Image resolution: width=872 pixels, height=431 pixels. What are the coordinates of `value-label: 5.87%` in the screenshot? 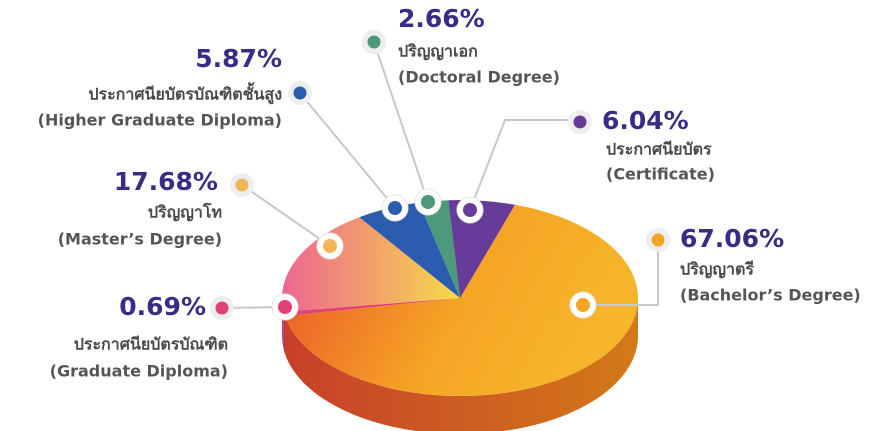 It's located at (238, 58).